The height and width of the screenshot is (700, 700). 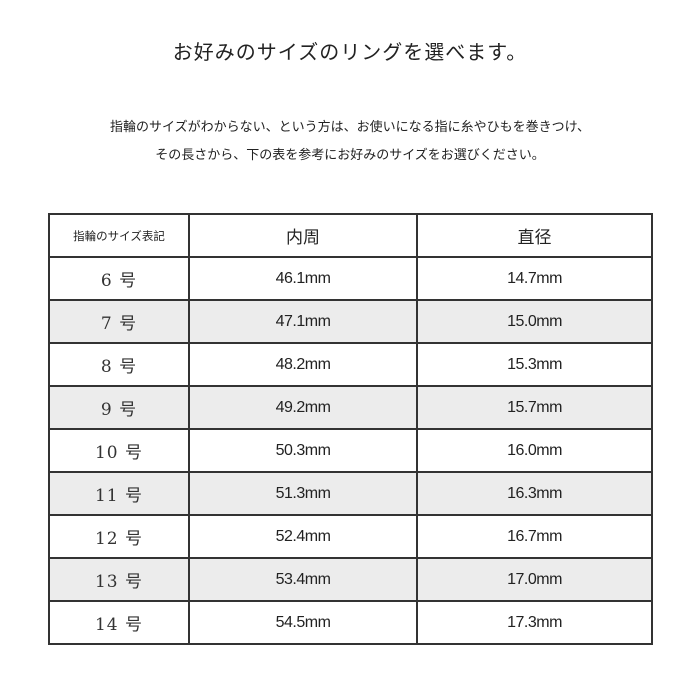 What do you see at coordinates (350, 127) in the screenshot?
I see `description-line-1: 指輪のサイズがわからない、という方は、お使いになる指に糸やひもを巻きつけ、` at bounding box center [350, 127].